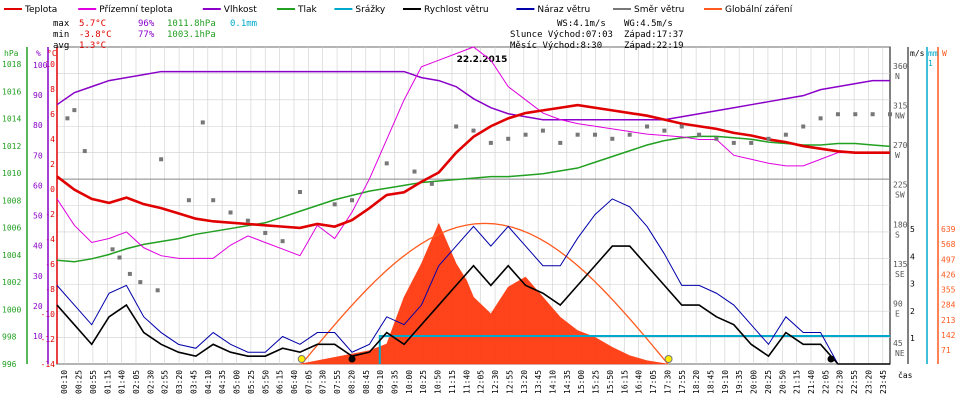 Image resolution: width=966 pixels, height=400 pixels. What do you see at coordinates (395, 382) in the screenshot?
I see `x-tick-label: 09:35` at bounding box center [395, 382].